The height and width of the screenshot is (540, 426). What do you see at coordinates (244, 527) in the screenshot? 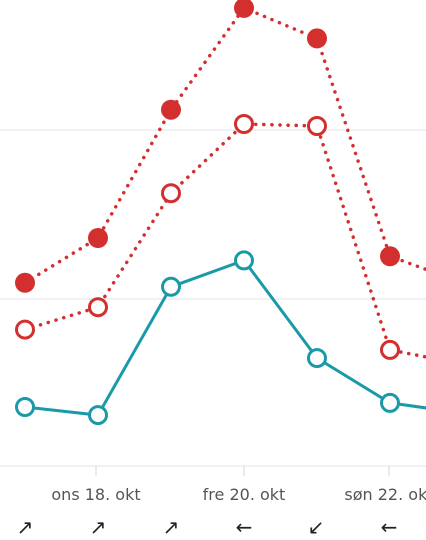
I see `wind-arrow-3: ←` at bounding box center [244, 527].